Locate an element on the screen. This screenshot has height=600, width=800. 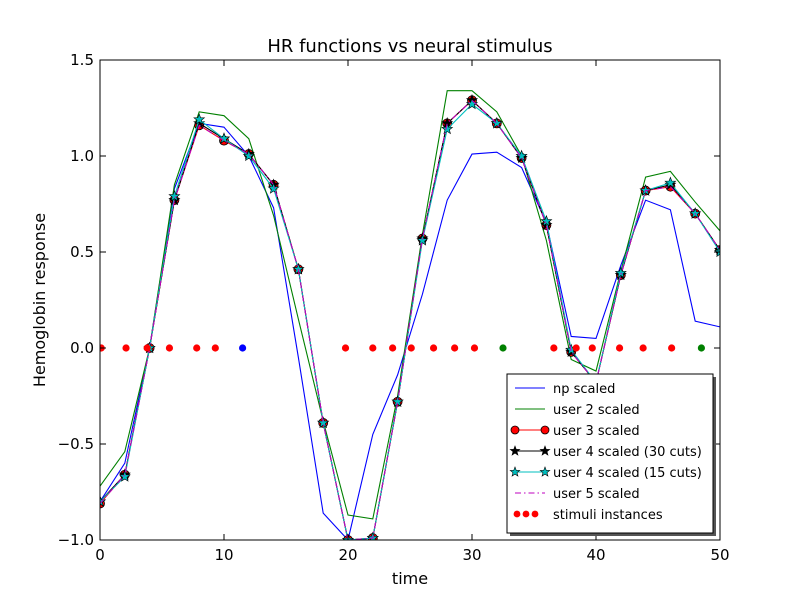
y-tick-label: 0.5 is located at coordinates (82, 252).